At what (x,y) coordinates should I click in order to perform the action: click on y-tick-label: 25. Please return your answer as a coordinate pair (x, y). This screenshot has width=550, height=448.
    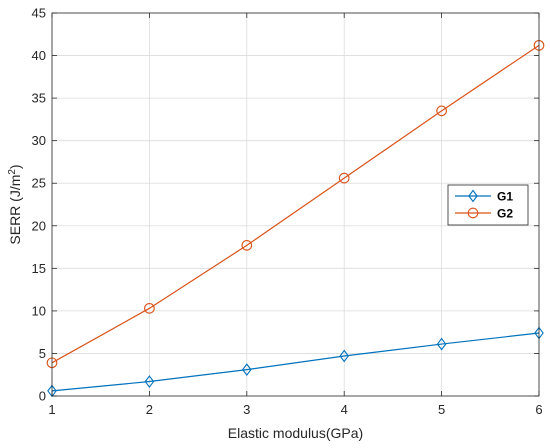
    Looking at the image, I should click on (39, 183).